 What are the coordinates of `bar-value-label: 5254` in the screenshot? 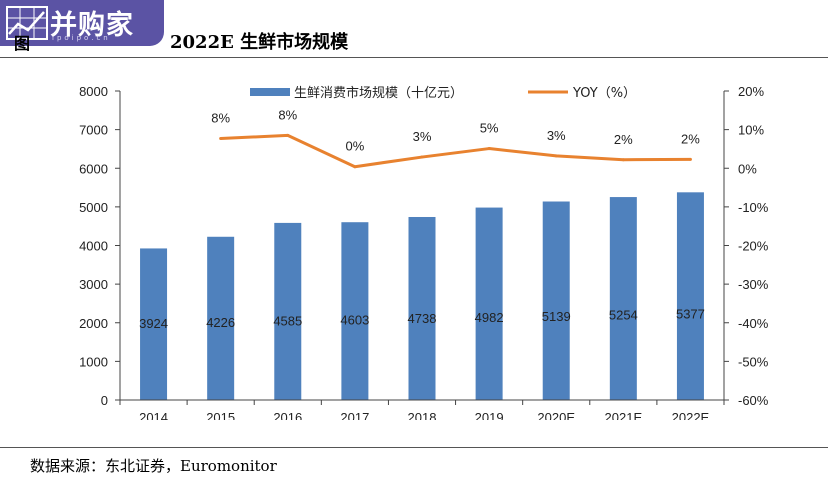 It's located at (623, 315).